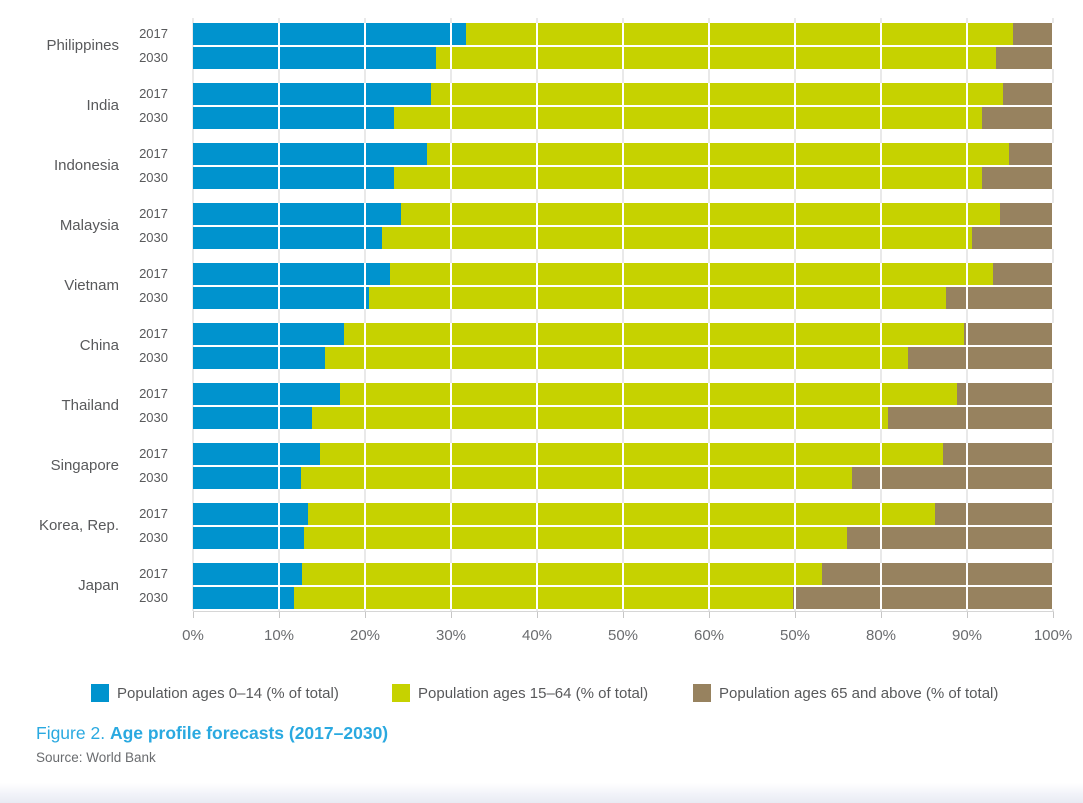 This screenshot has width=1083, height=803. I want to click on country-label: Indonesia, so click(86, 165).